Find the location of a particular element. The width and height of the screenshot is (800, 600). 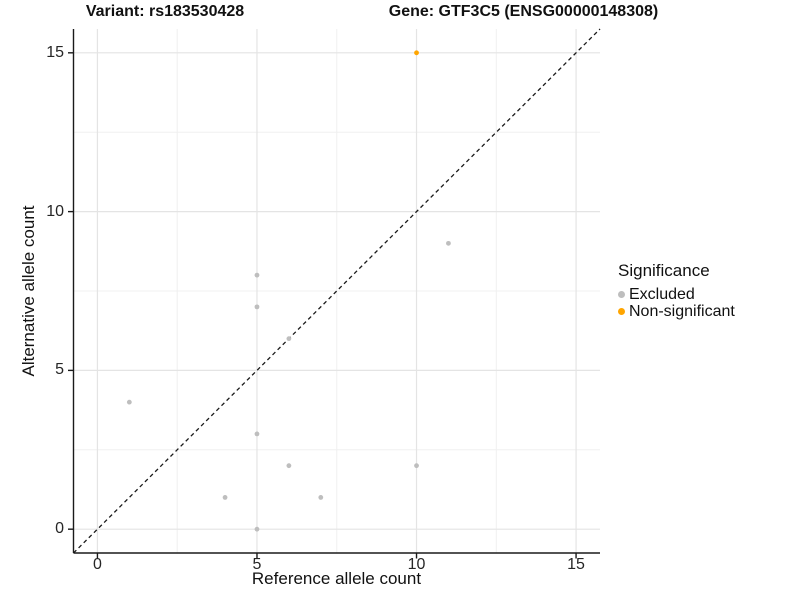

y-tick-label-15: 15 is located at coordinates (55, 52).